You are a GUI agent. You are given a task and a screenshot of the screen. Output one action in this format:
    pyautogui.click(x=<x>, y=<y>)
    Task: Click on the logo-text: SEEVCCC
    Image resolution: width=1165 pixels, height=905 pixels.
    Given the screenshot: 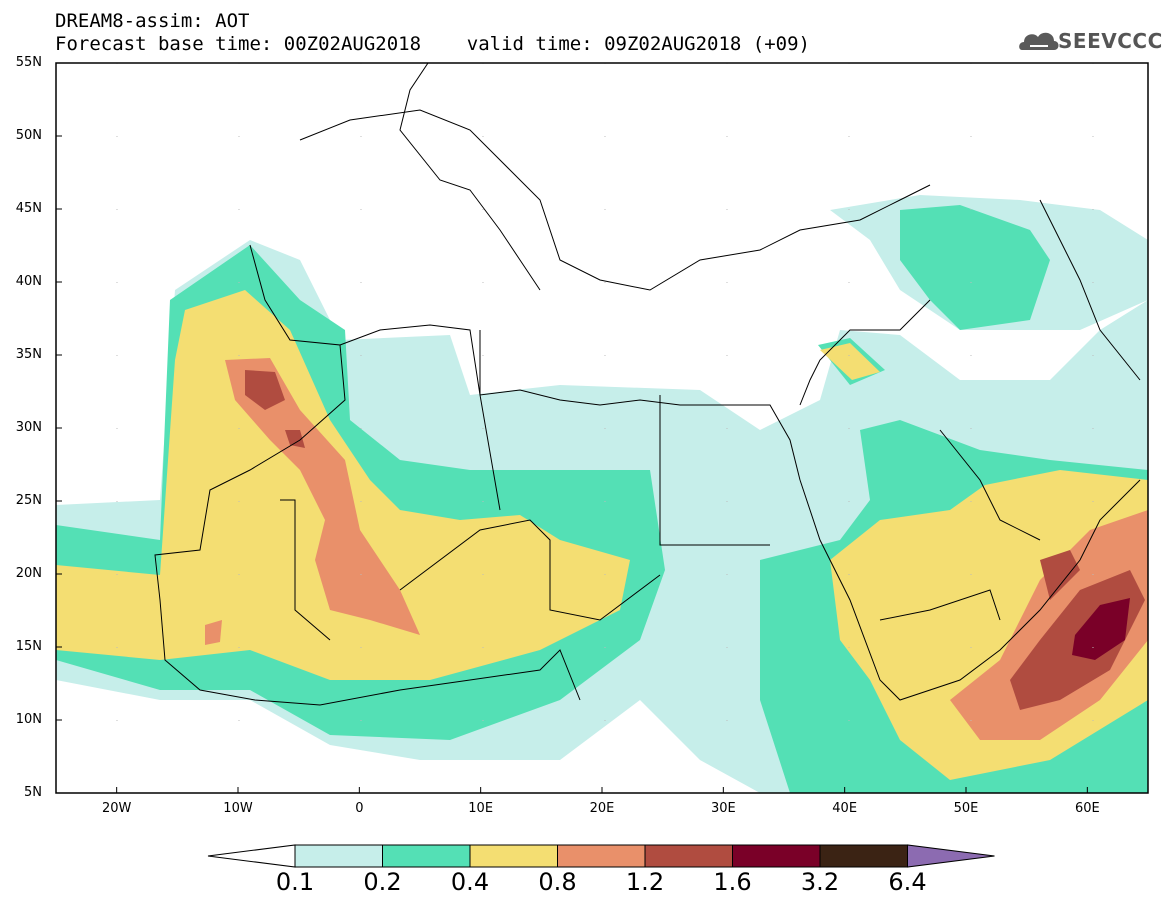 What is the action you would take?
    pyautogui.click(x=1110, y=41)
    